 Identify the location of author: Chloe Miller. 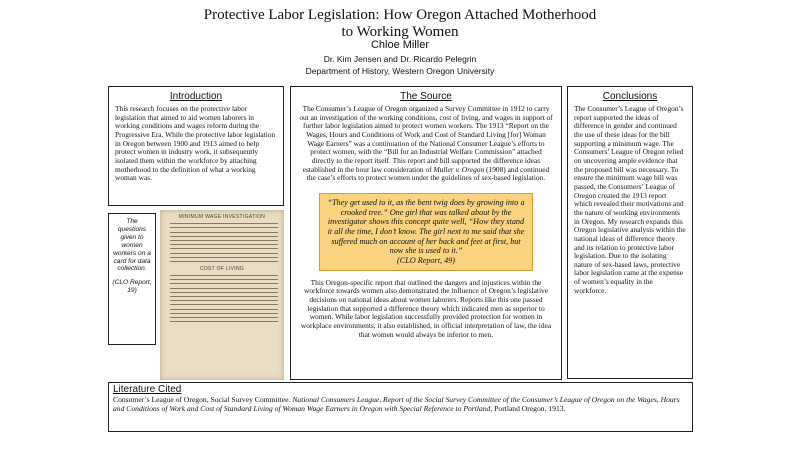
(400, 45).